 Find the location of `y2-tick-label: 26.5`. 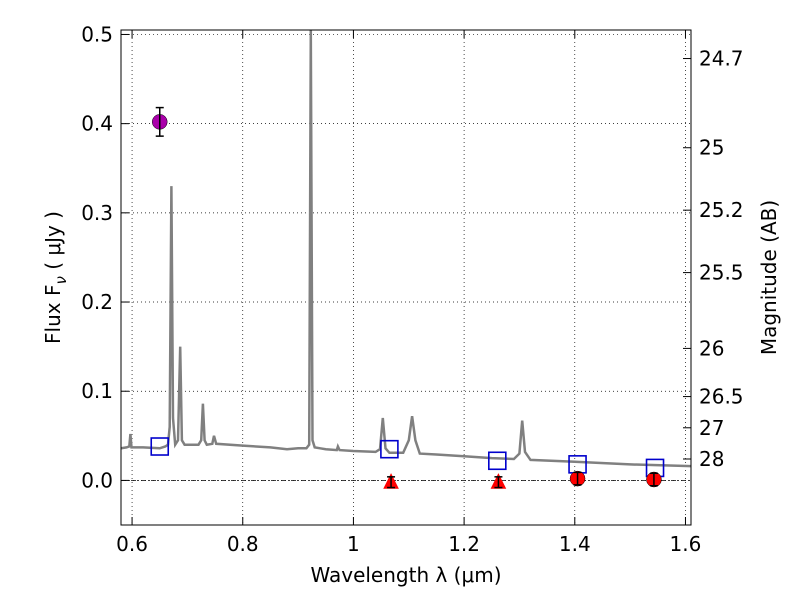

y2-tick-label: 26.5 is located at coordinates (721, 397).